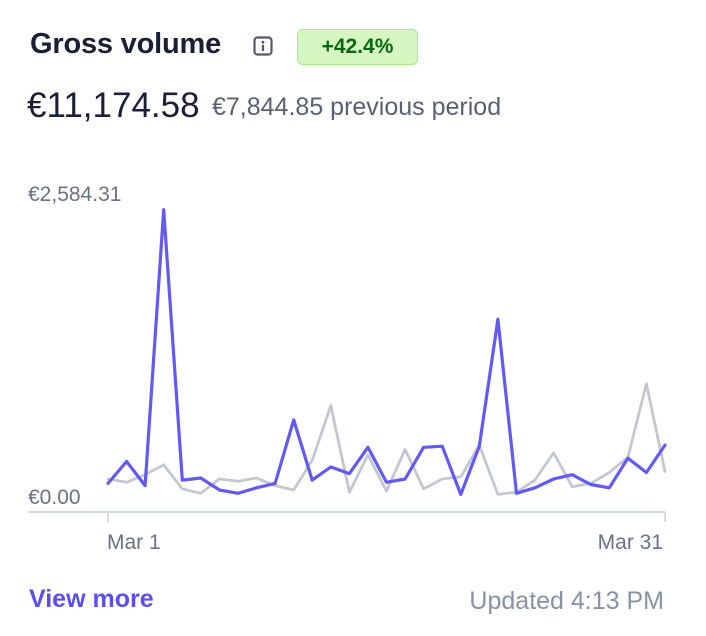  Describe the element at coordinates (357, 47) in the screenshot. I see `change-badge: +42.4%` at that location.